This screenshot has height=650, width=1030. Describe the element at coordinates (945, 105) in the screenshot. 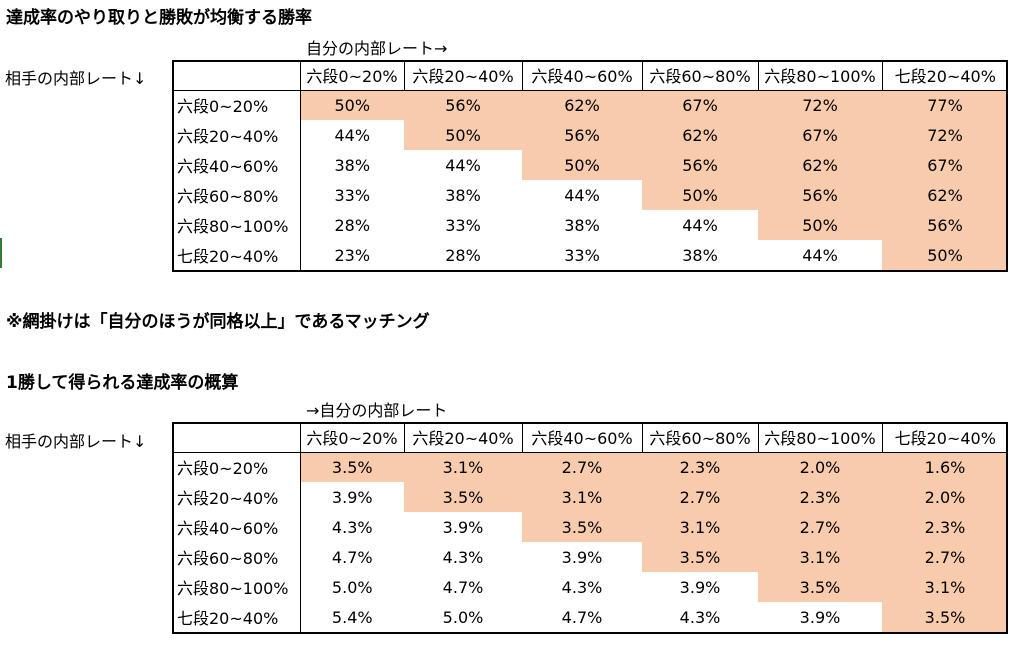

I see `value-cell: 77%` at that location.